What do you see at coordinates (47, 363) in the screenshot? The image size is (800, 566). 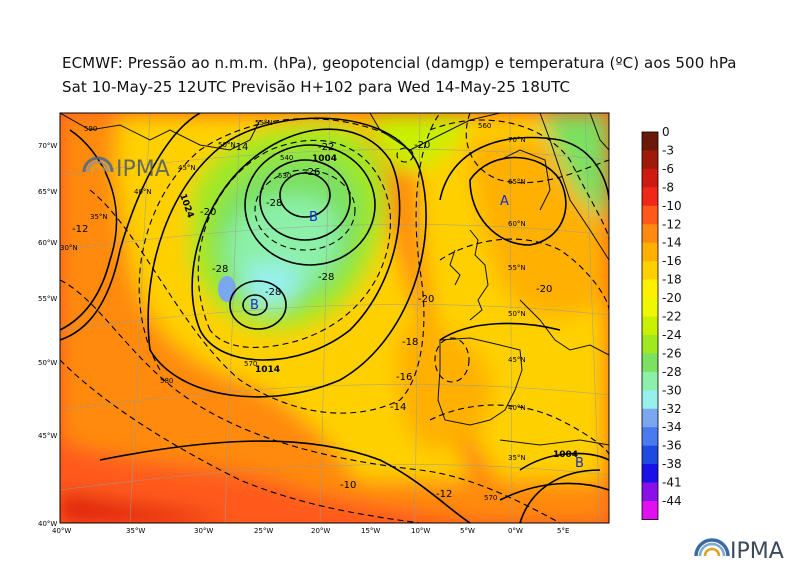 I see `lat-tick-label: 50°W` at bounding box center [47, 363].